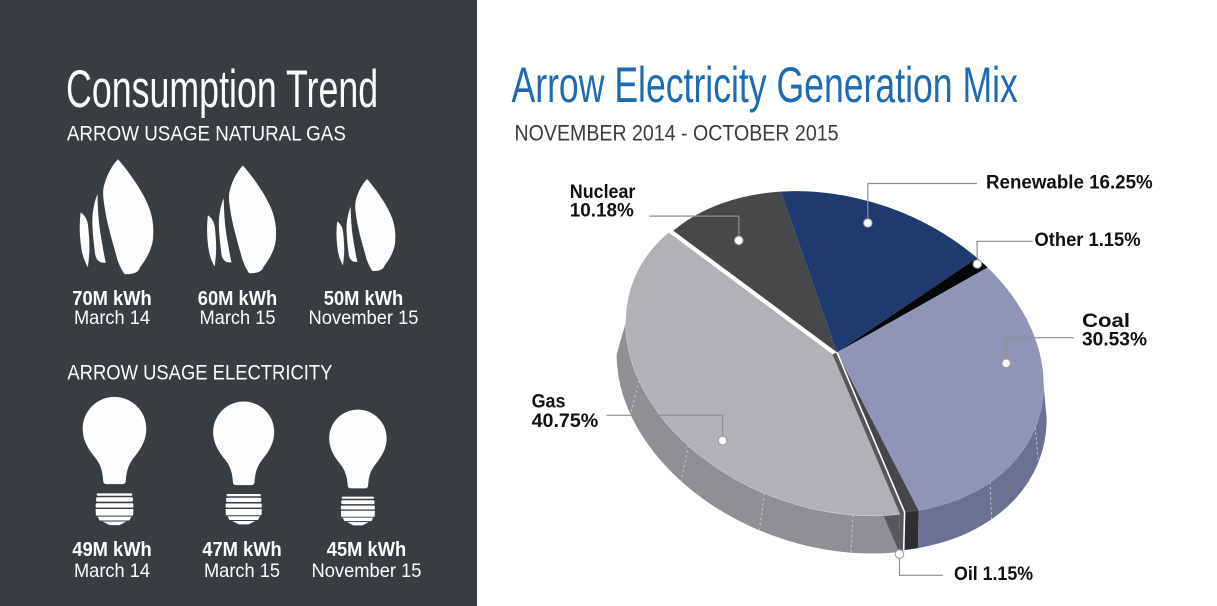  I want to click on svg-text: Other 1.15%, so click(1088, 240).